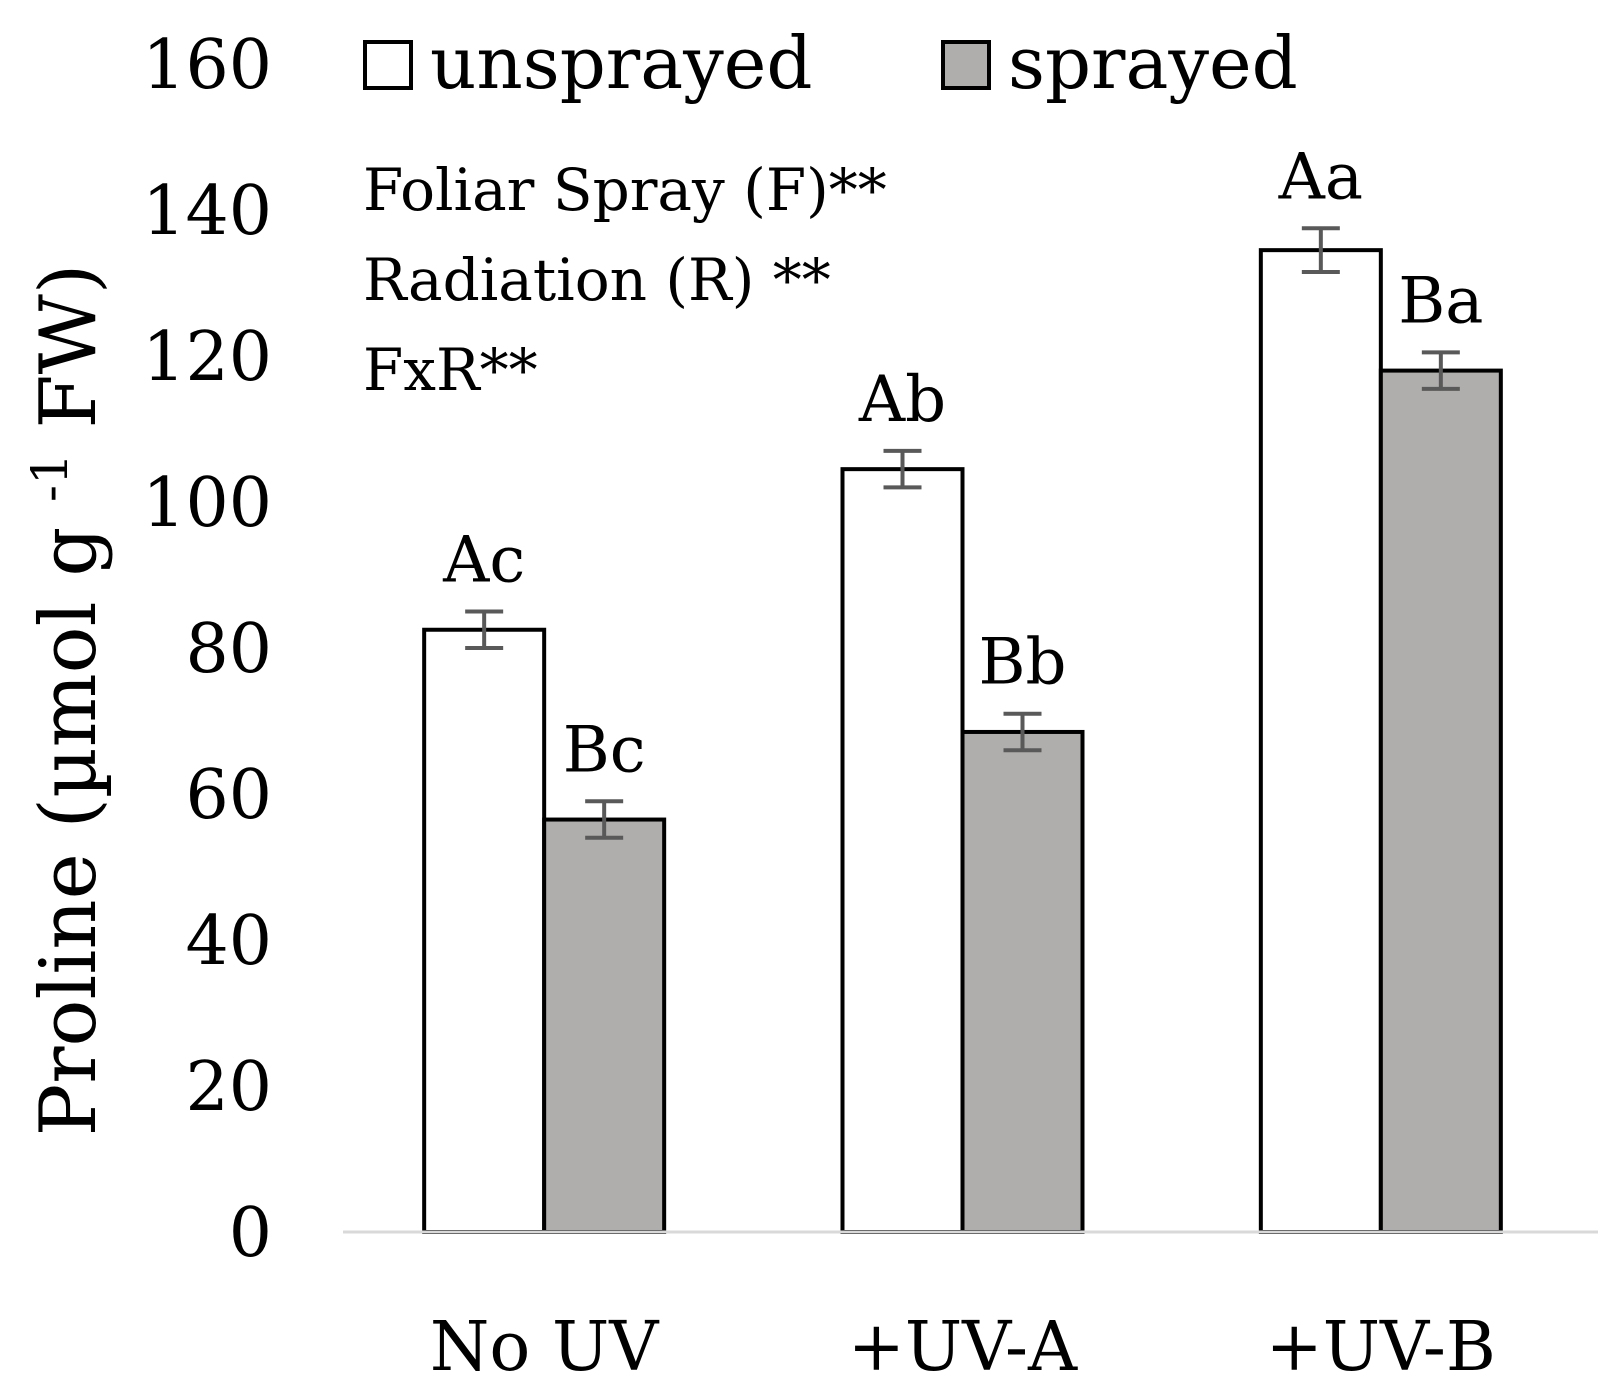  I want to click on y-axis-title: Proline (µmol g -1 FW), so click(67, 700).